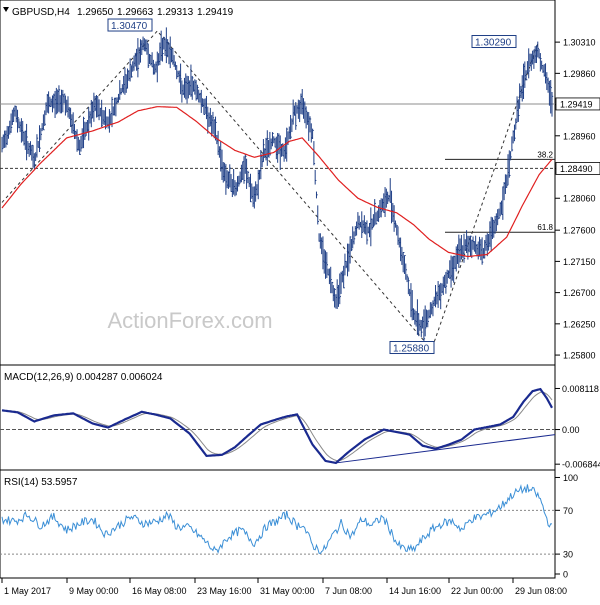 The image size is (600, 605). I want to click on rsi-label: RSI(14) 53.5957, so click(41, 482).